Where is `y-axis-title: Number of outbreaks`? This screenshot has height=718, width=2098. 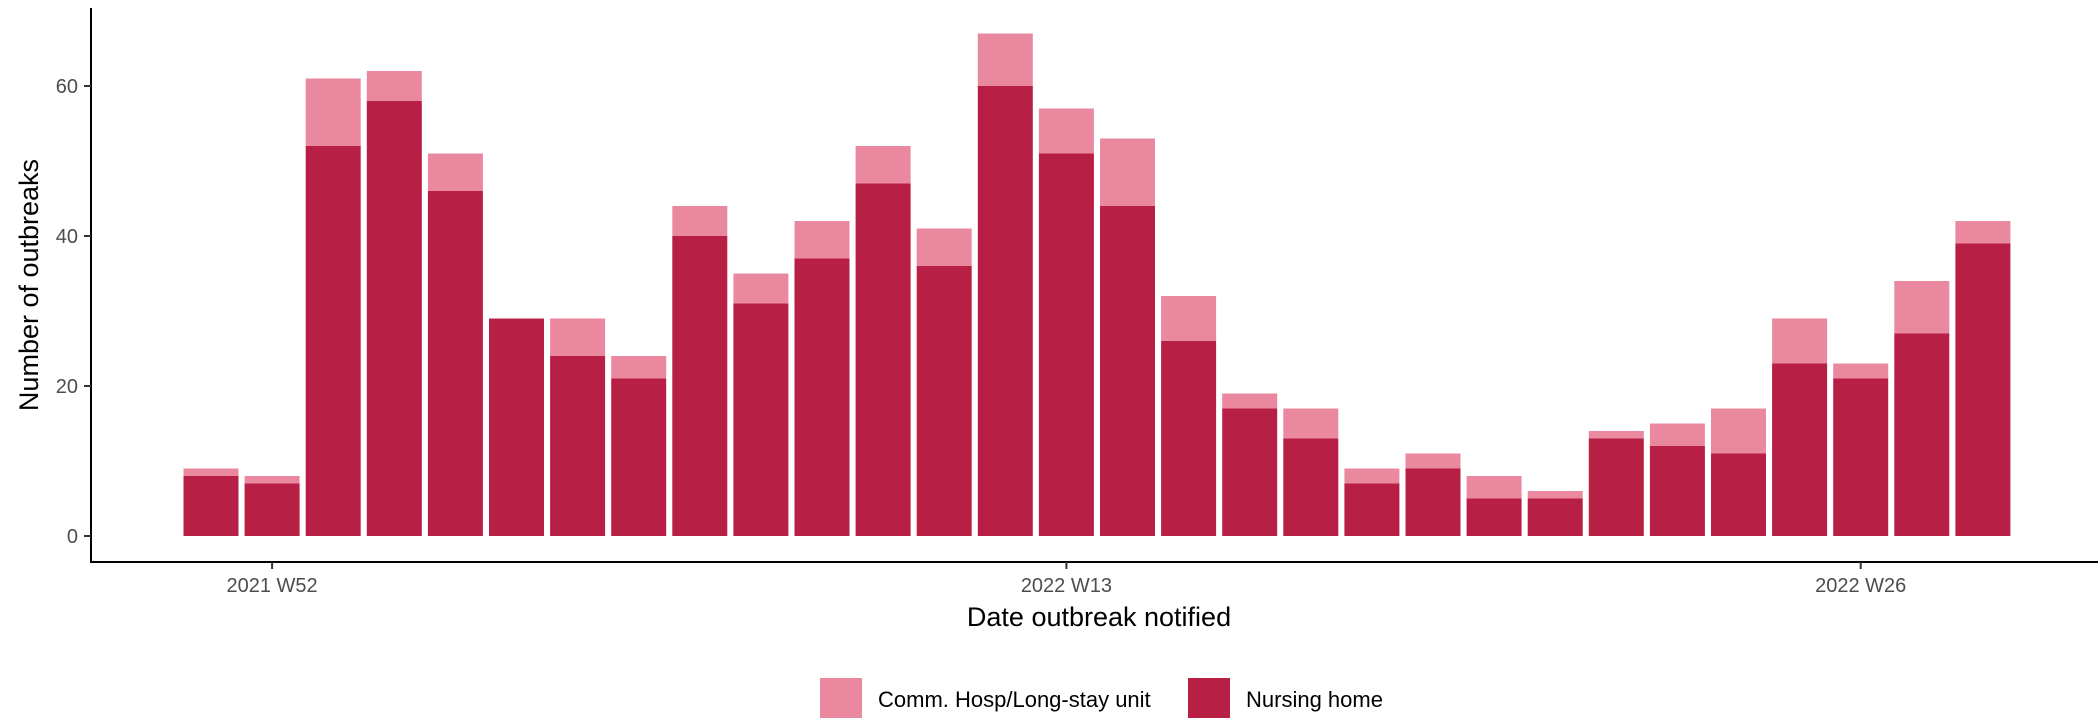 y-axis-title: Number of outbreaks is located at coordinates (29, 285).